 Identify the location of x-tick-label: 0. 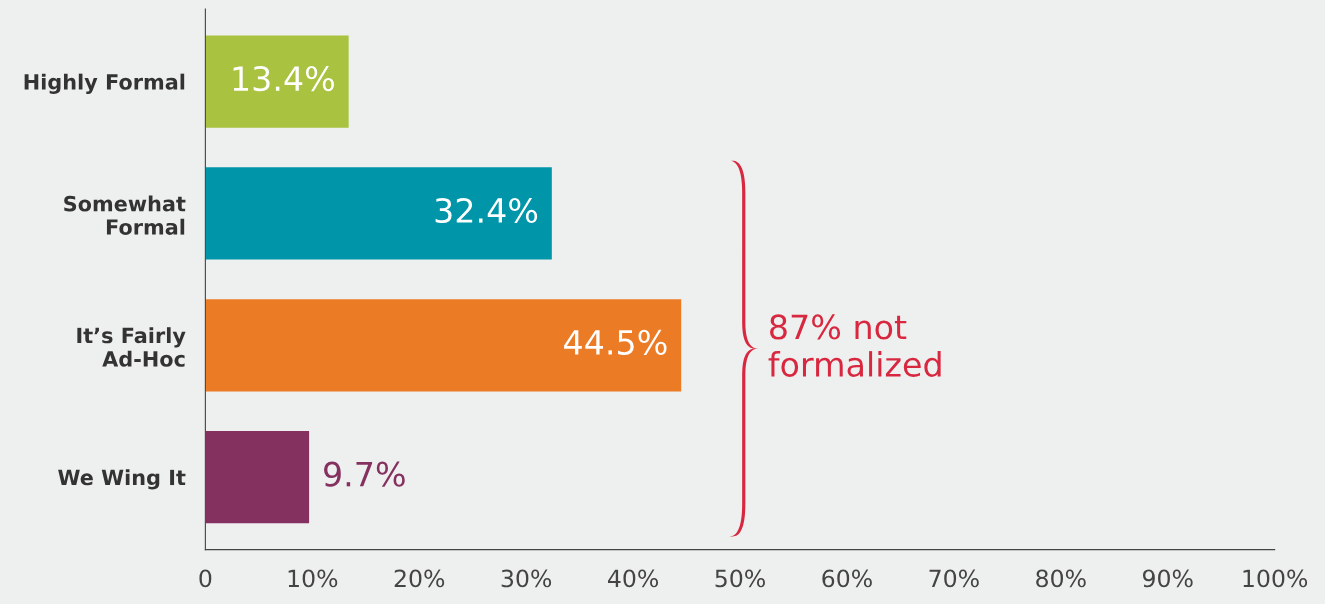
(205, 578).